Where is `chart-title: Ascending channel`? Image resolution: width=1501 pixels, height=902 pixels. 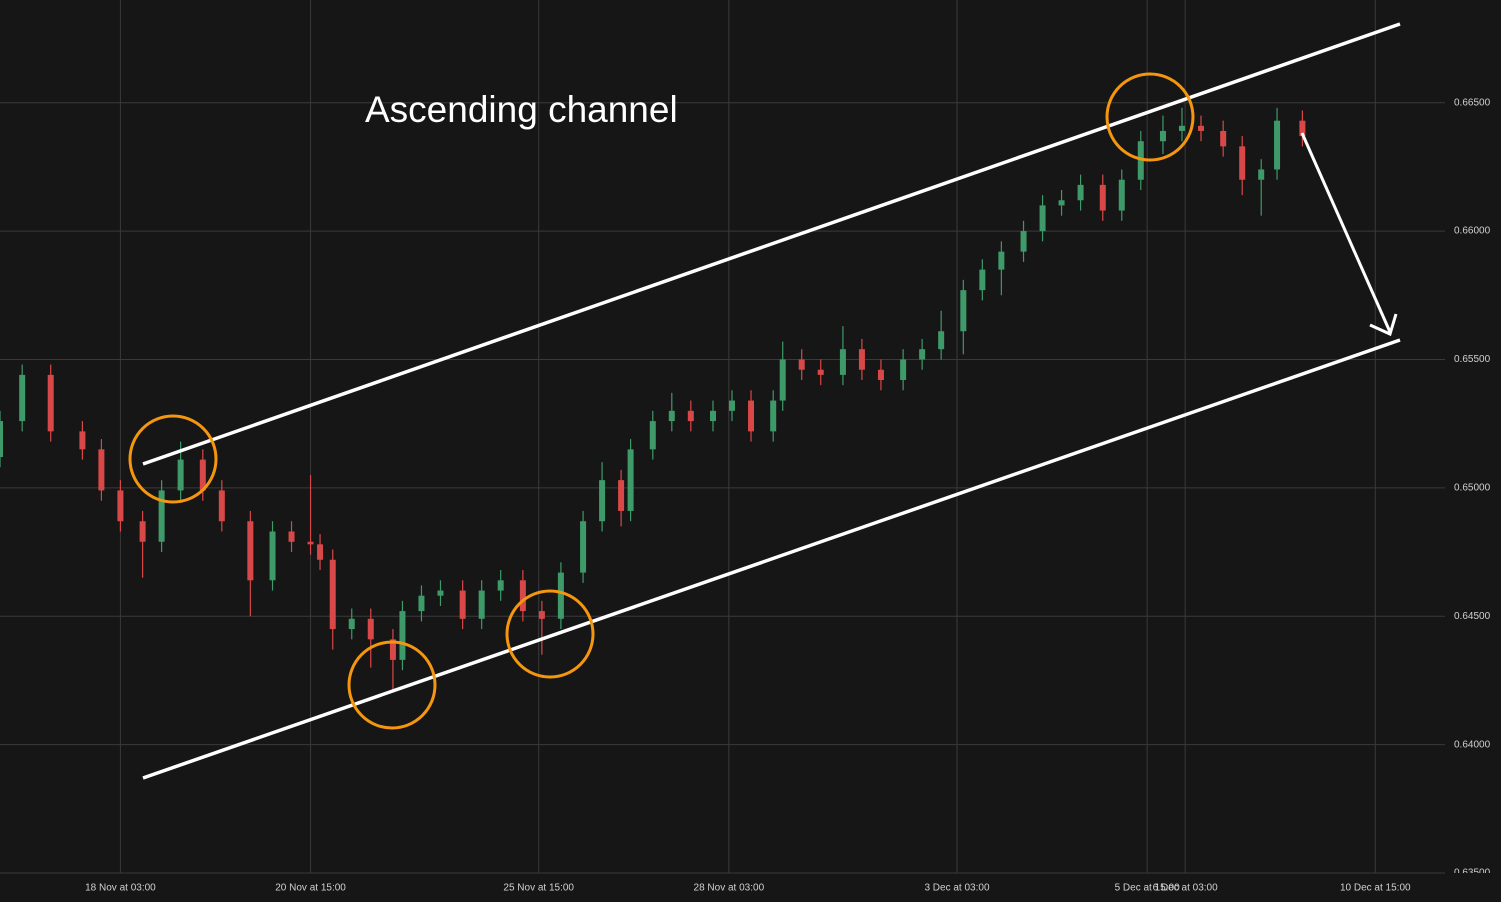
chart-title: Ascending channel is located at coordinates (521, 109).